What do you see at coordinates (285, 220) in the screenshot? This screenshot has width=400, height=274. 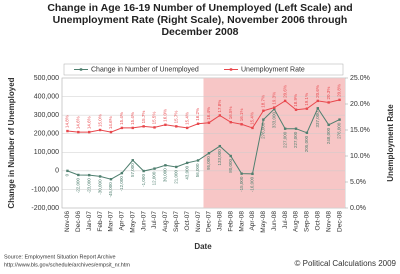 I see `x-tick-label: Jul-08` at bounding box center [285, 220].